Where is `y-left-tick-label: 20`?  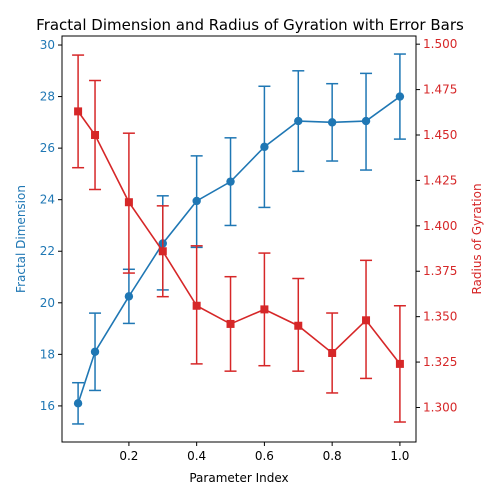
y-left-tick-label: 20 is located at coordinates (47, 303).